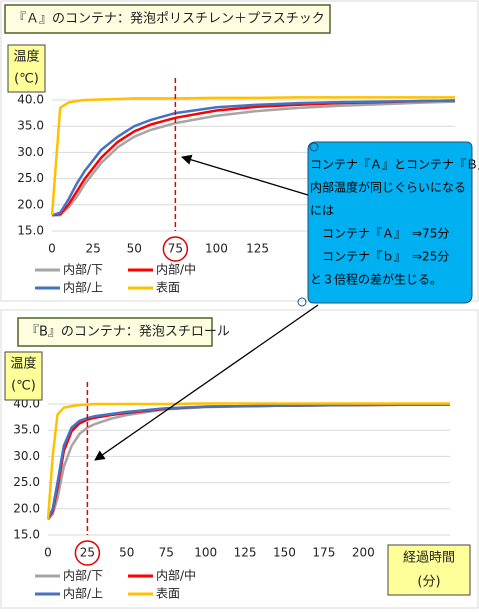  Describe the element at coordinates (429, 570) in the screenshot. I see `x-label-box` at that location.